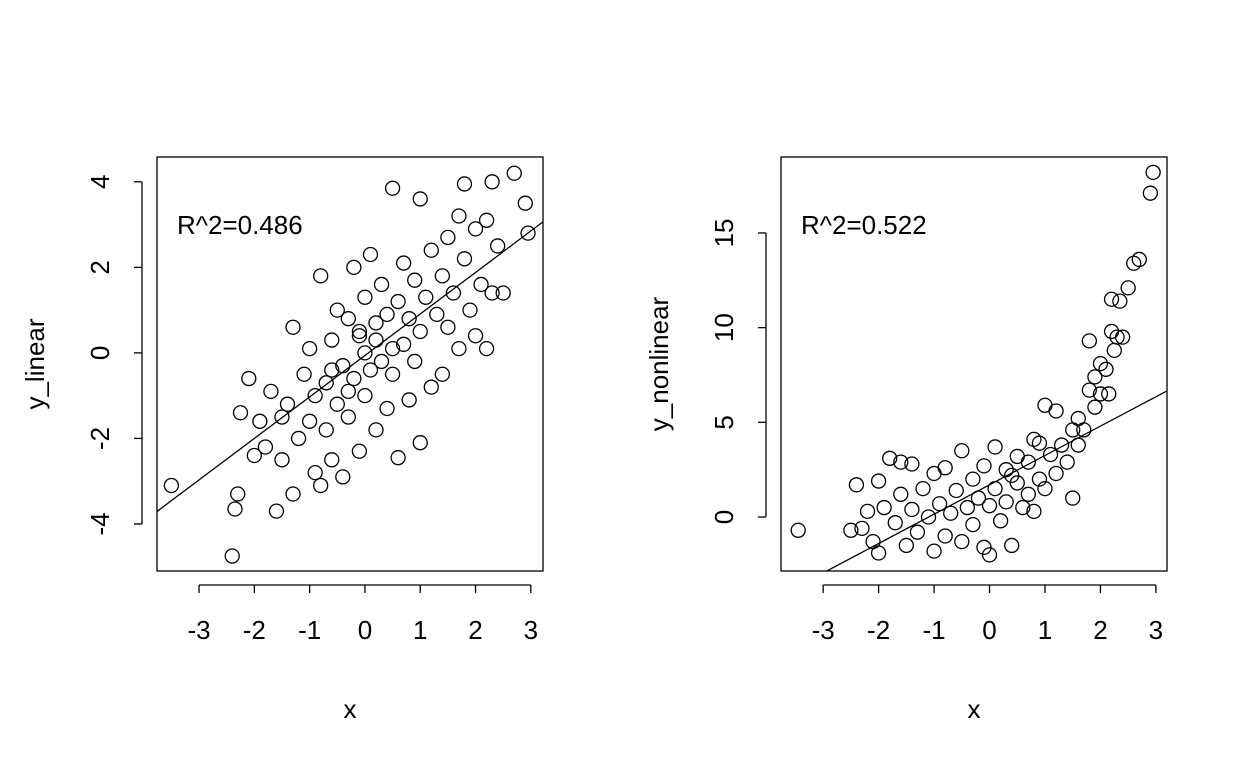 The width and height of the screenshot is (1248, 773). I want to click on x-tick-label: -2, so click(878, 630).